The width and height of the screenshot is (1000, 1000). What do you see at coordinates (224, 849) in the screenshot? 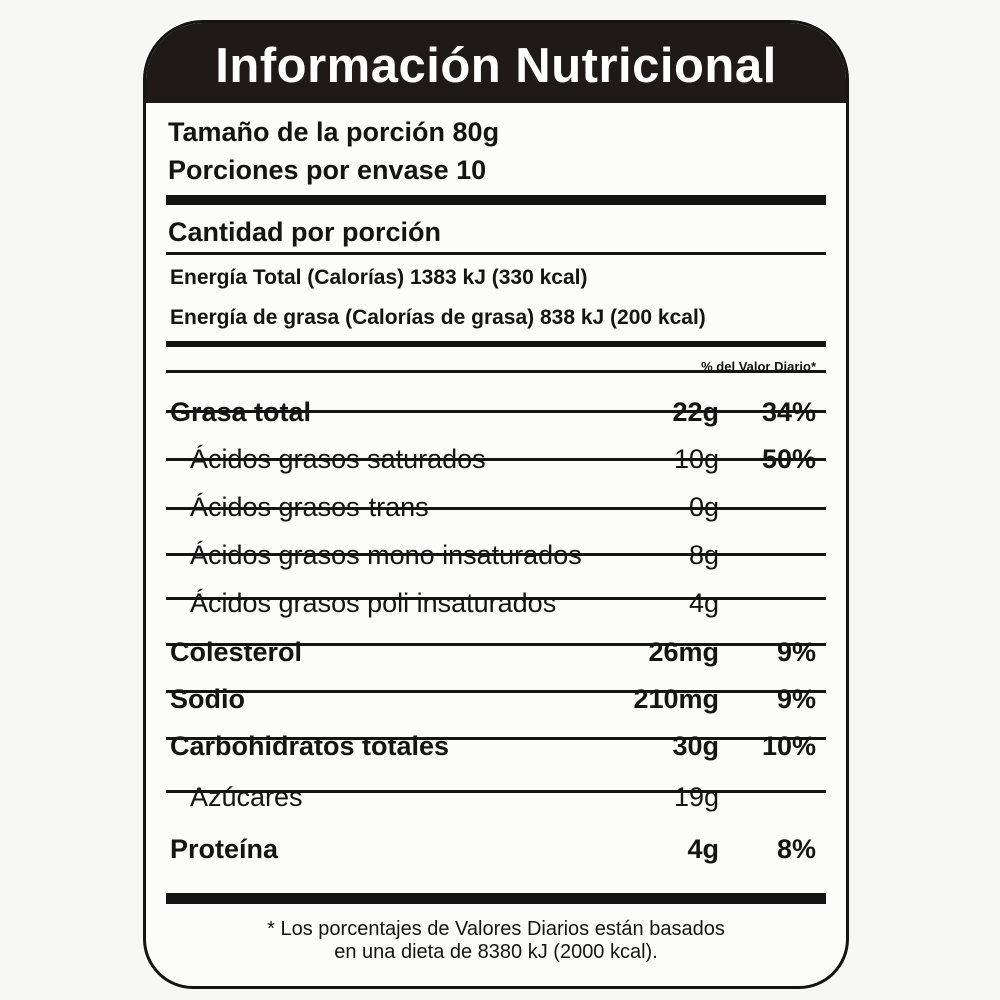
I see `nutrient-name: Proteína` at bounding box center [224, 849].